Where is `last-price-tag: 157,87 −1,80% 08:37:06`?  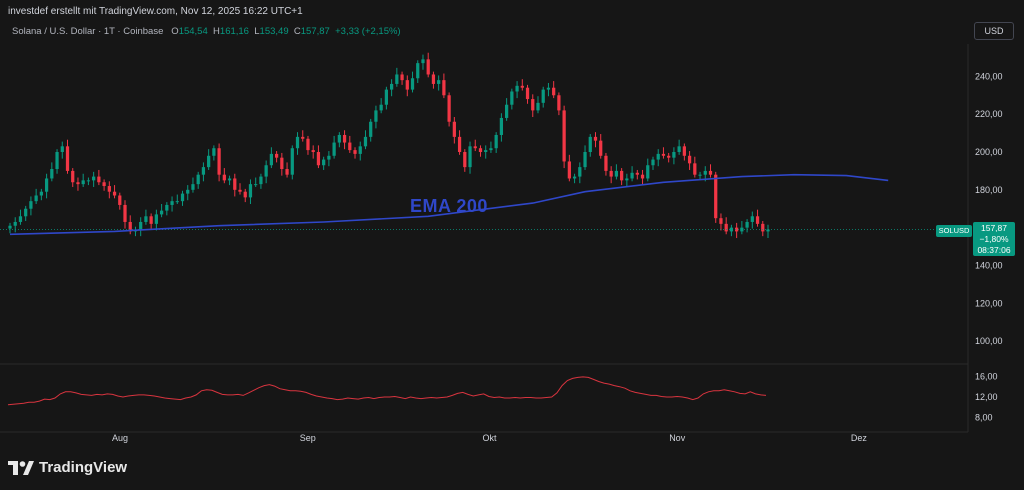 last-price-tag: 157,87 −1,80% 08:37:06 is located at coordinates (994, 239).